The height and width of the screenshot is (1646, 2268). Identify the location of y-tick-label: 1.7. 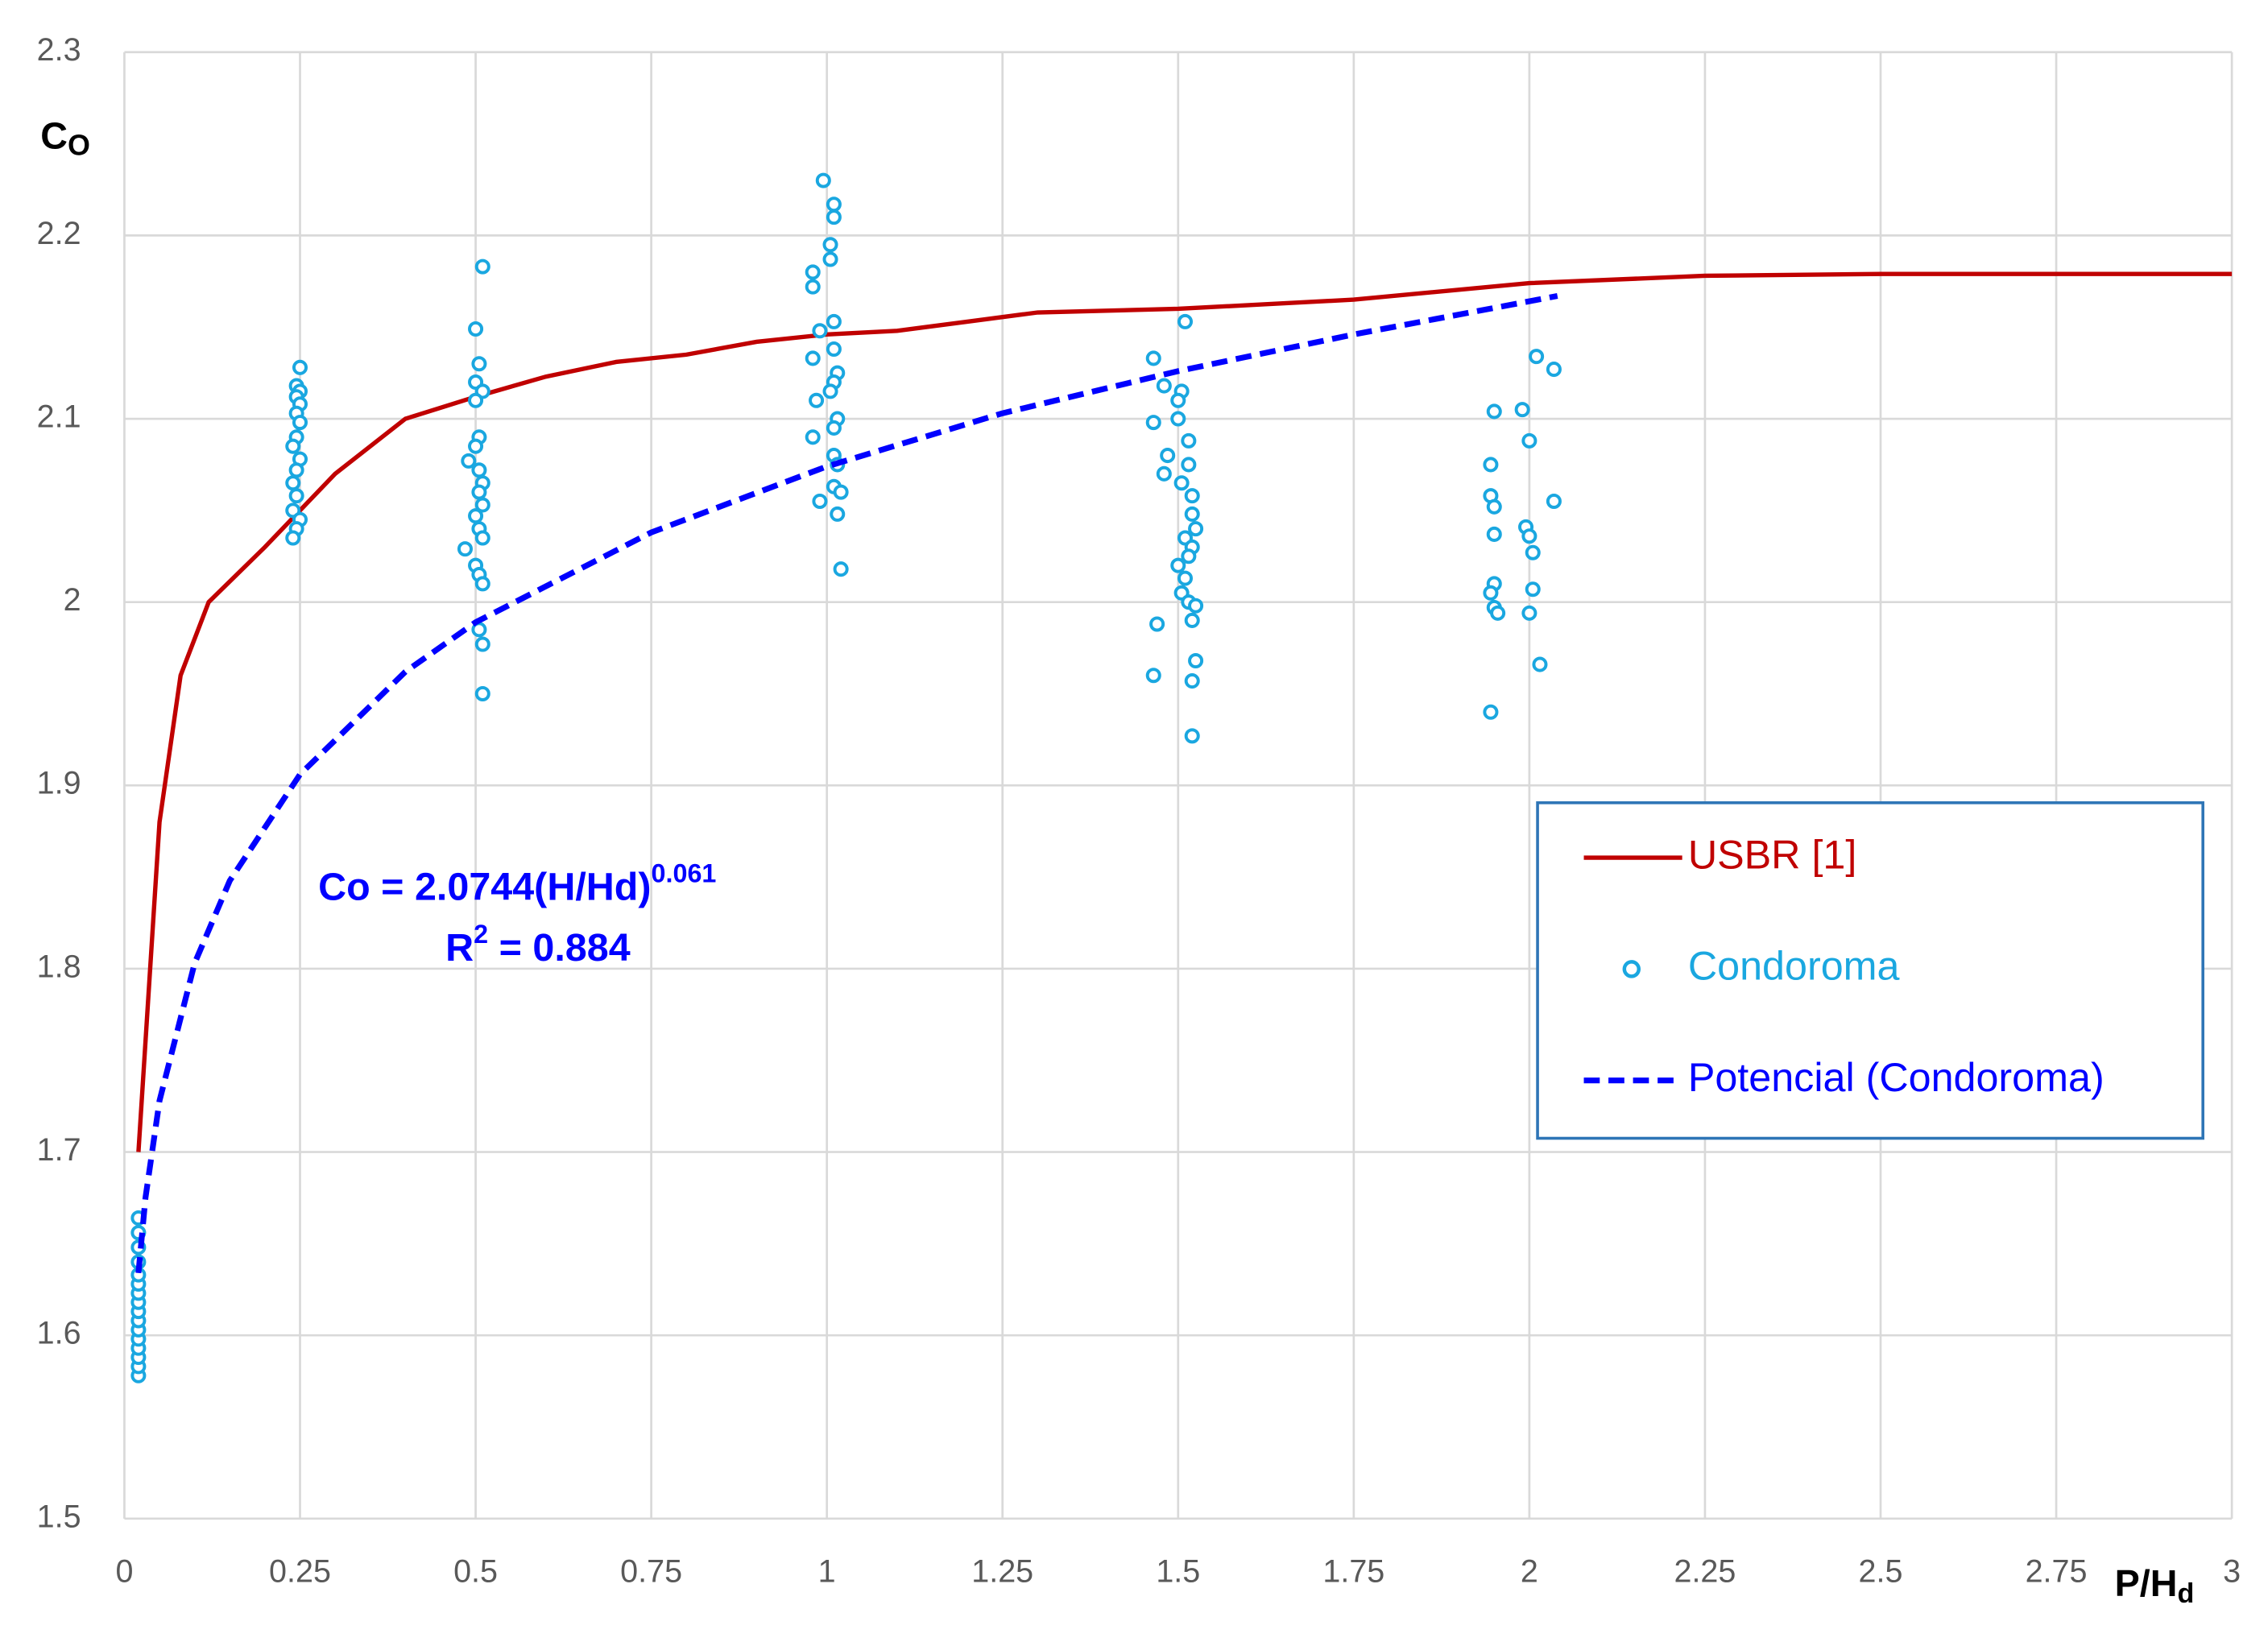
(59, 1150).